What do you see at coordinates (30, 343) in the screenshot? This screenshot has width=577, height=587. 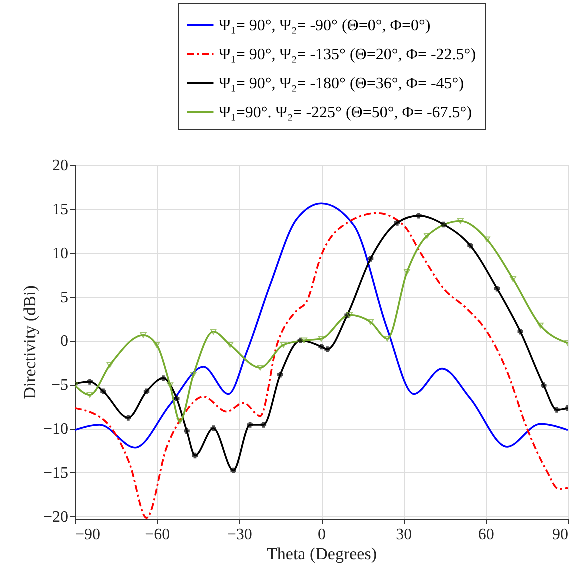 I see `y-axis-title: Directivity (dBi)` at bounding box center [30, 343].